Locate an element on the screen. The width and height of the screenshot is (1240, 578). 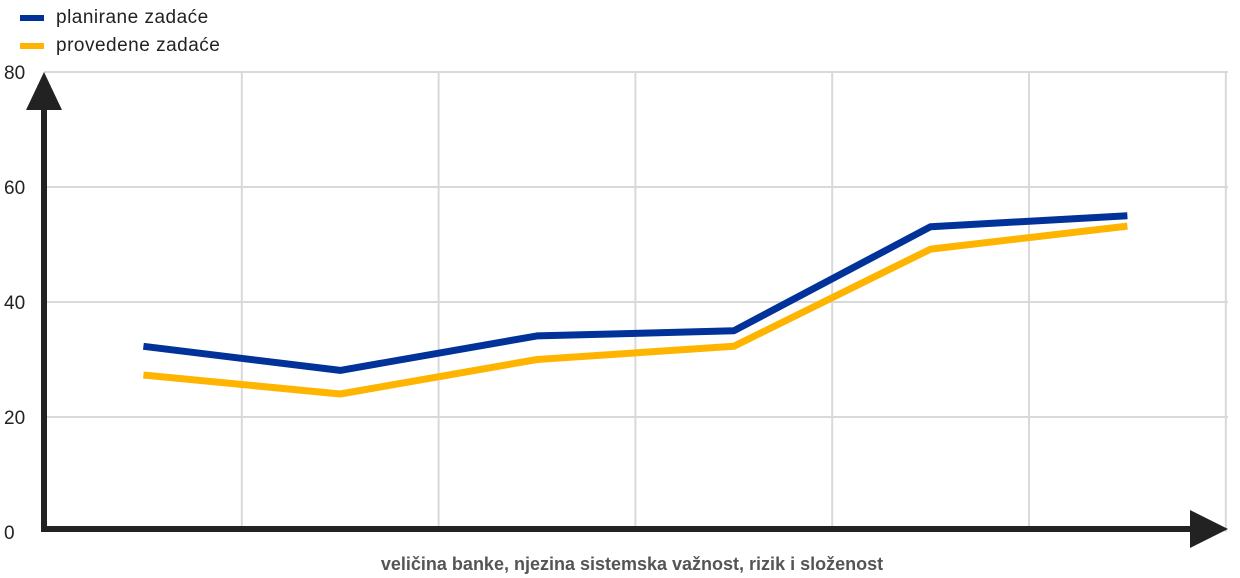
legend-swatch-conducted is located at coordinates (32, 46).